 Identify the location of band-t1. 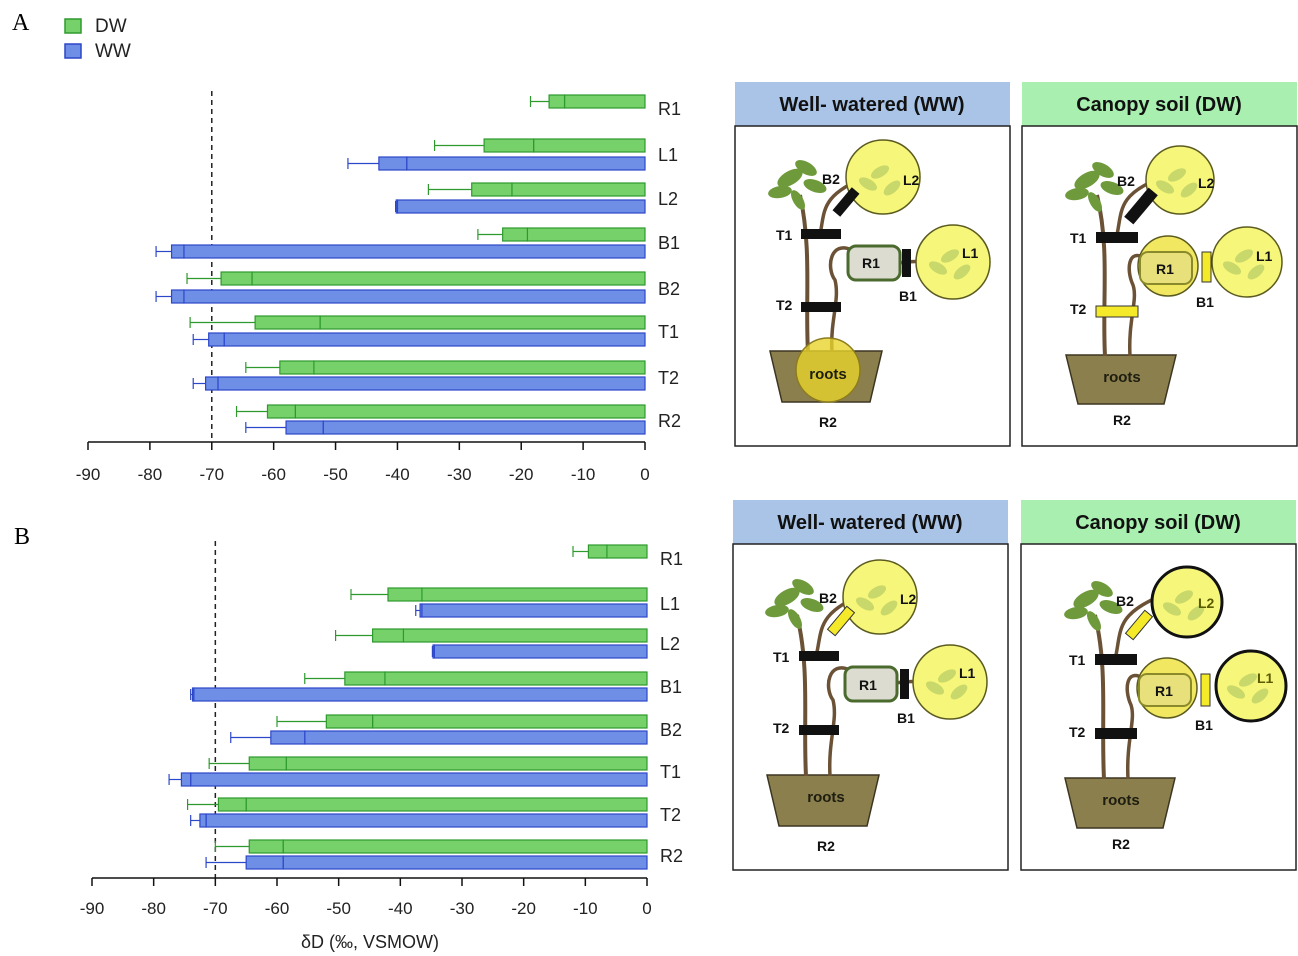
(819, 656).